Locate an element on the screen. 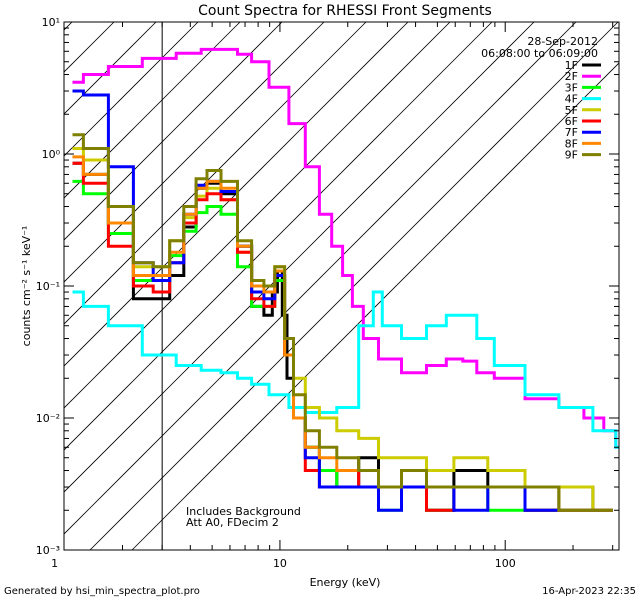 Image resolution: width=640 pixels, height=600 pixels. x-tick-label: 10 is located at coordinates (280, 563).